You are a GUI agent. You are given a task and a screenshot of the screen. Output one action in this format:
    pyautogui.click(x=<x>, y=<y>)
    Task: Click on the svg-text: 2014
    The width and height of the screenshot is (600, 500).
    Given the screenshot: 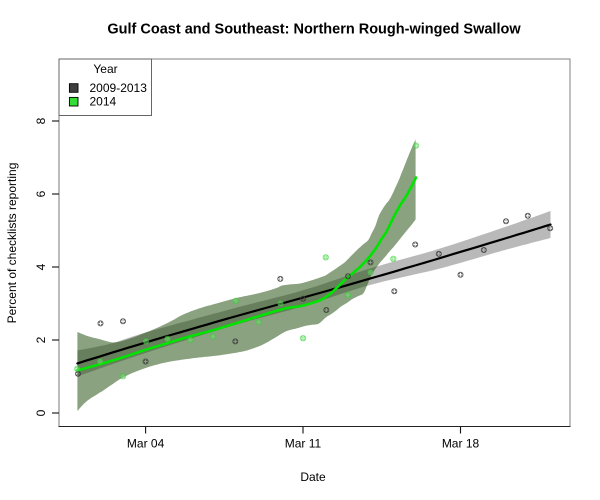 What is the action you would take?
    pyautogui.click(x=103, y=102)
    